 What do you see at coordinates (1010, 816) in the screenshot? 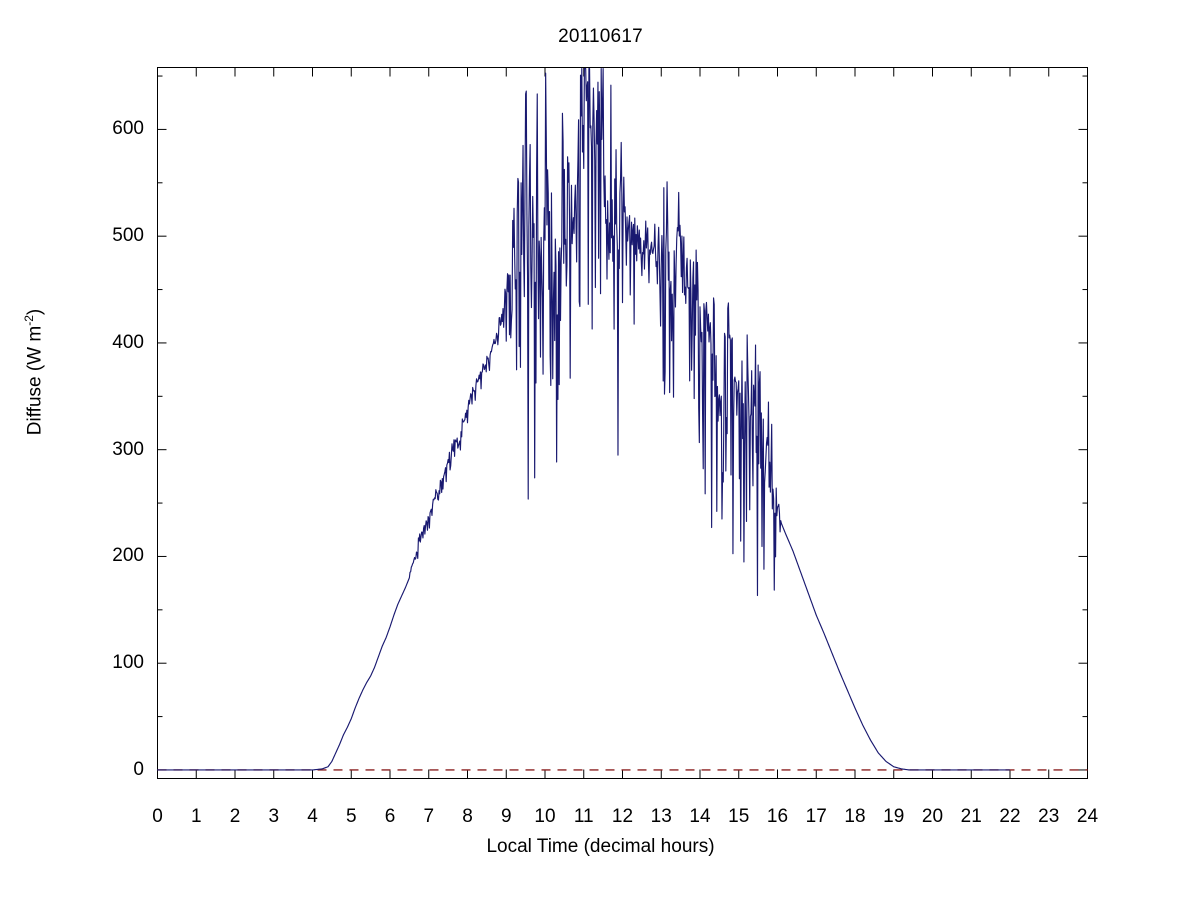
I see `x-tick-label: 22` at bounding box center [1010, 816].